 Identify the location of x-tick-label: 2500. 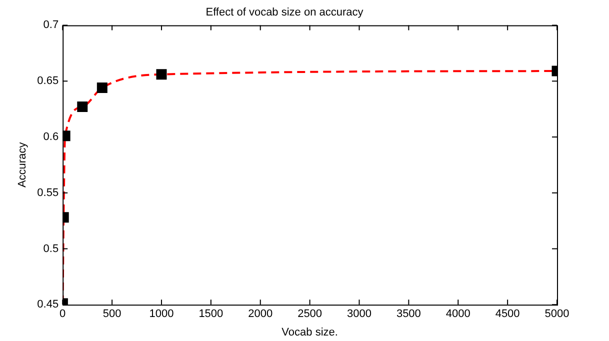
(310, 314).